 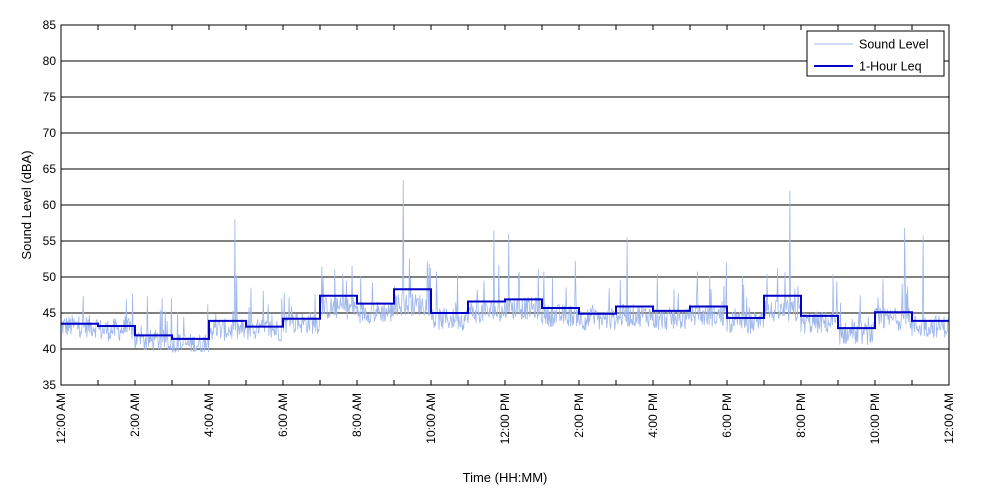 What do you see at coordinates (50, 61) in the screenshot?
I see `y-tick-label: 80` at bounding box center [50, 61].